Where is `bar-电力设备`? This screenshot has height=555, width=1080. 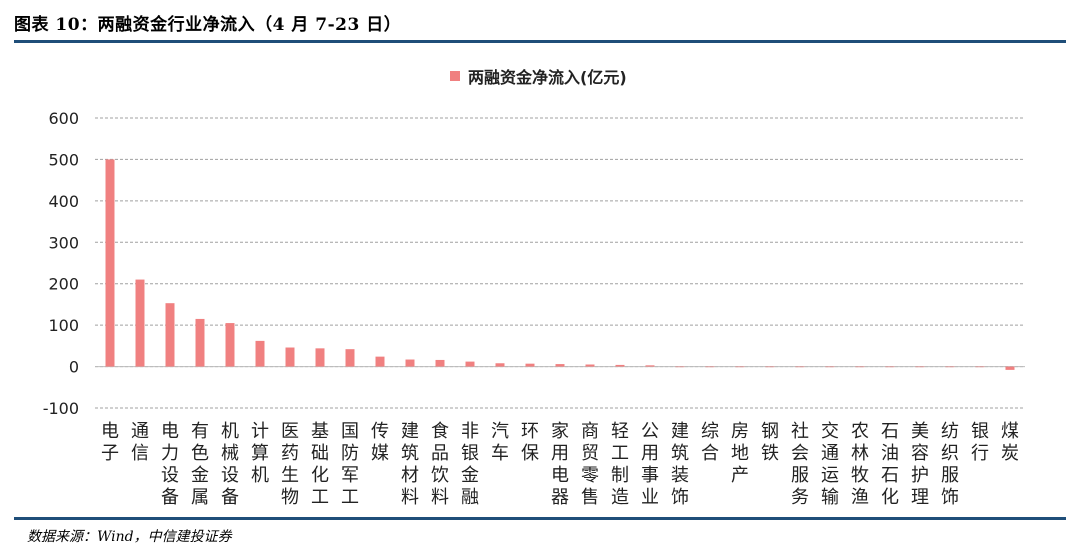
bar-电力设备 is located at coordinates (170, 335).